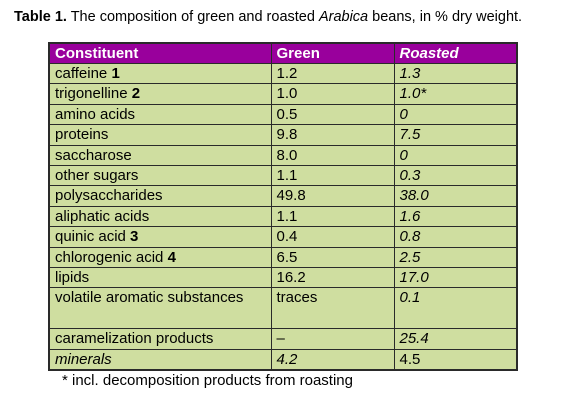  What do you see at coordinates (115, 73) in the screenshot?
I see `compound-number: 1` at bounding box center [115, 73].